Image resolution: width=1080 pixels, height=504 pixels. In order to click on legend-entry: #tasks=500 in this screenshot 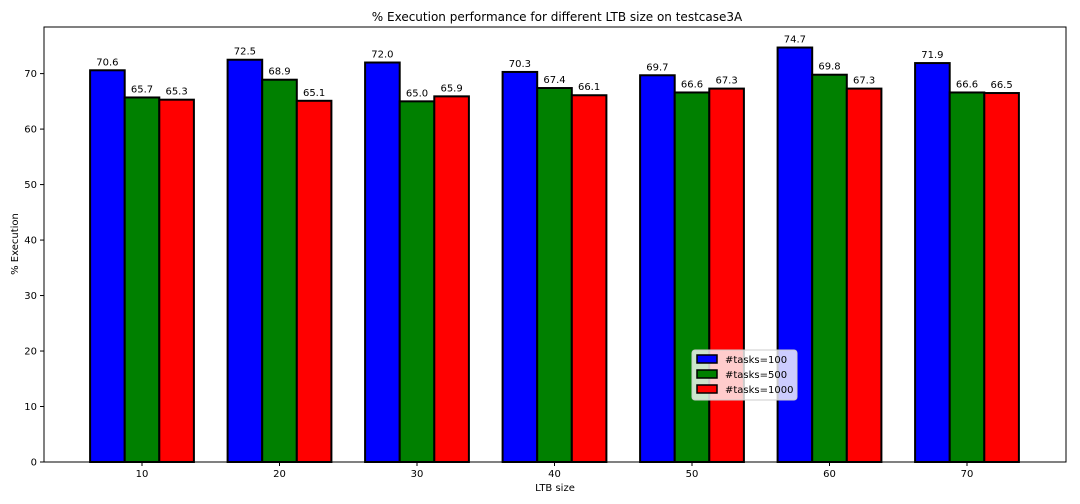, I will do `click(756, 375)`.